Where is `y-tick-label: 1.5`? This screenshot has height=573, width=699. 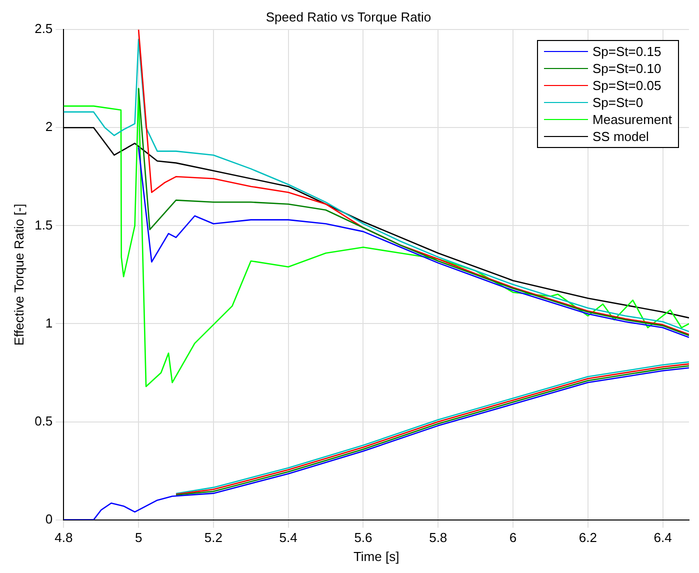 y-tick-label: 1.5 is located at coordinates (43, 224).